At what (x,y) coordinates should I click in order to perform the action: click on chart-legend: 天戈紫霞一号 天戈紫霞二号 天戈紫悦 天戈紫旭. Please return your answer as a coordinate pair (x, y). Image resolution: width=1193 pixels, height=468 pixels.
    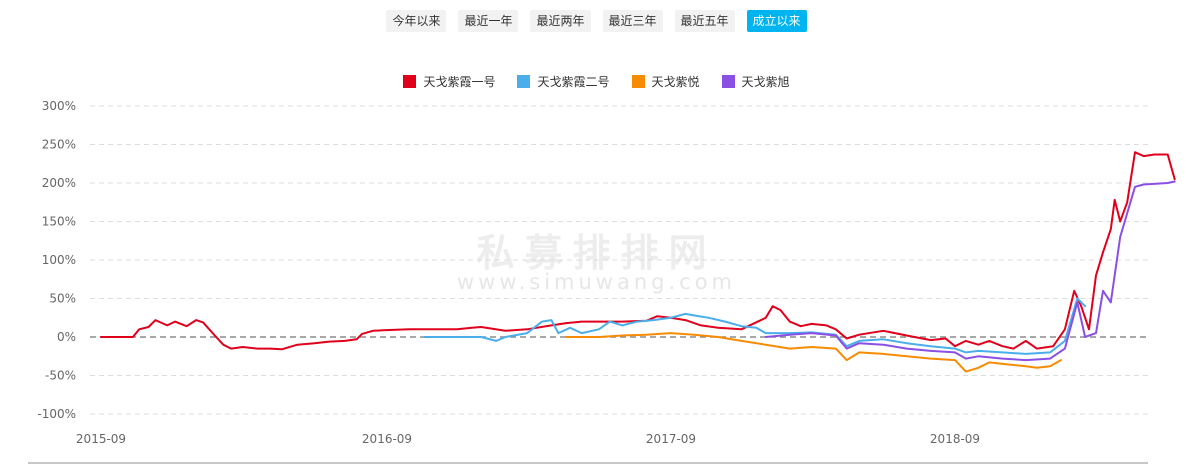
    Looking at the image, I should click on (596, 81).